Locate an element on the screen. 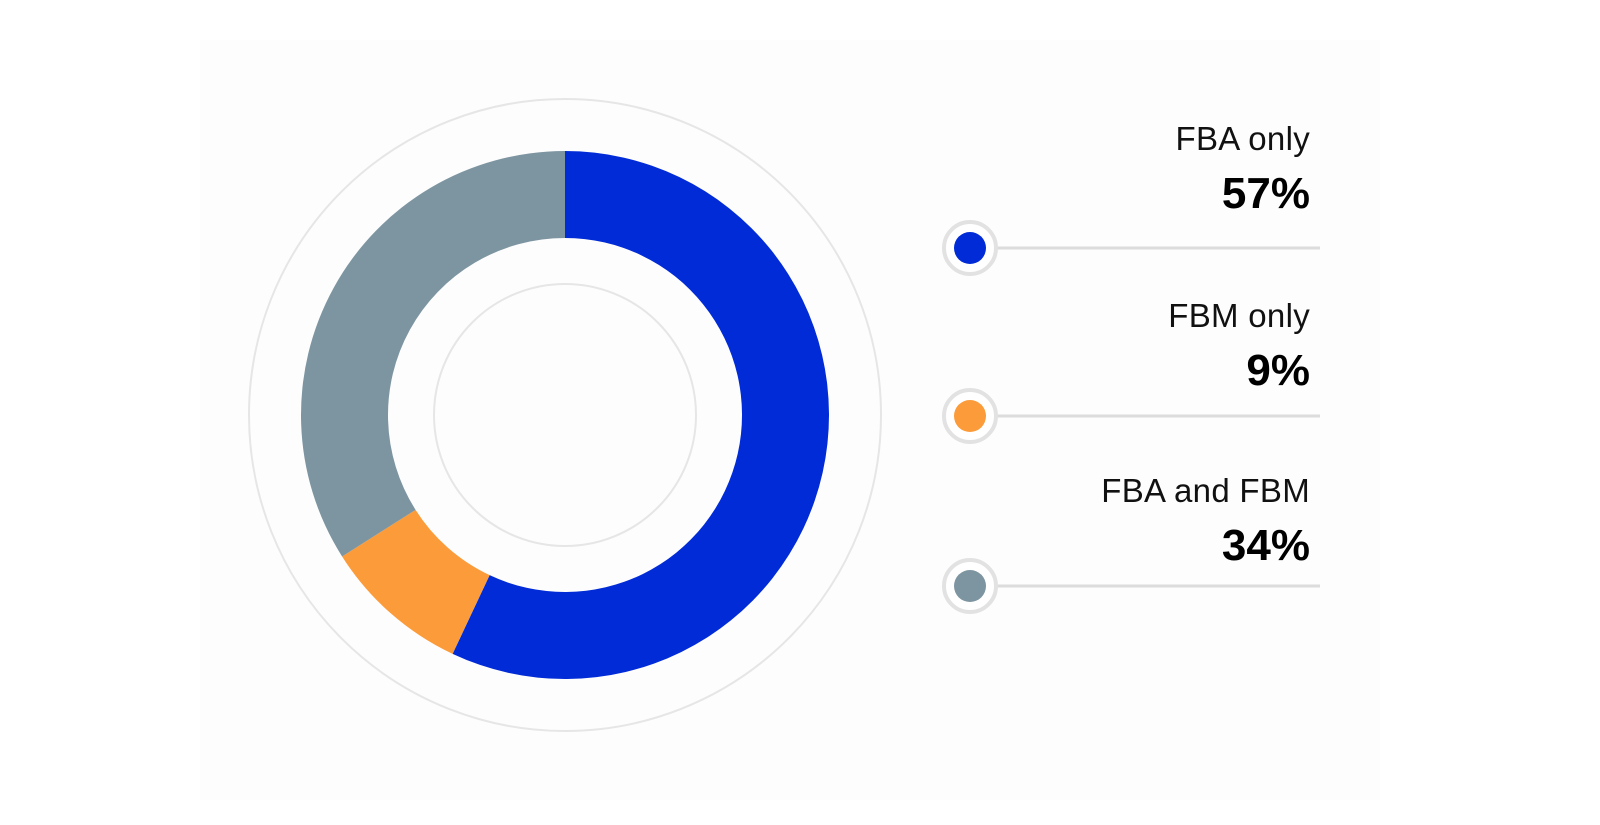  legend-value-fba-only: 57% is located at coordinates (1265, 193).